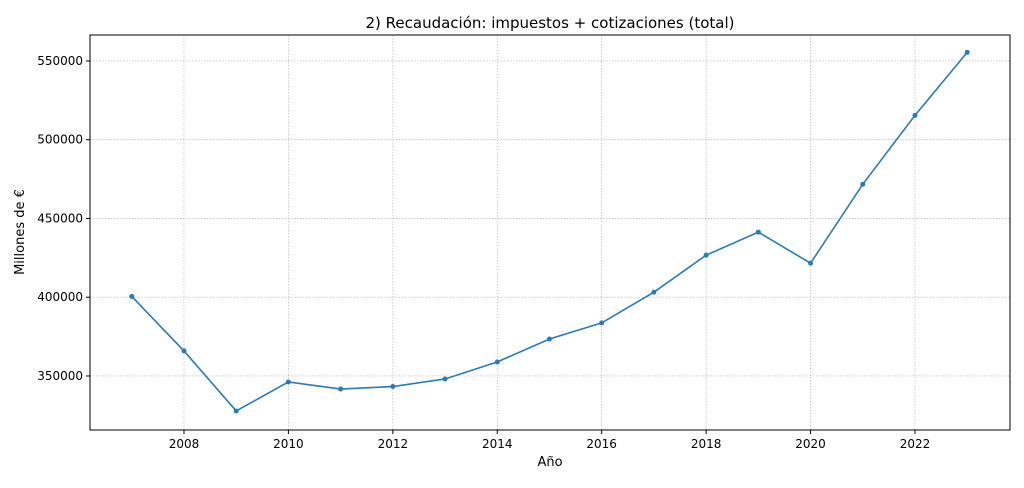 The width and height of the screenshot is (1024, 488). What do you see at coordinates (497, 444) in the screenshot?
I see `x-tick-label: 2014` at bounding box center [497, 444].